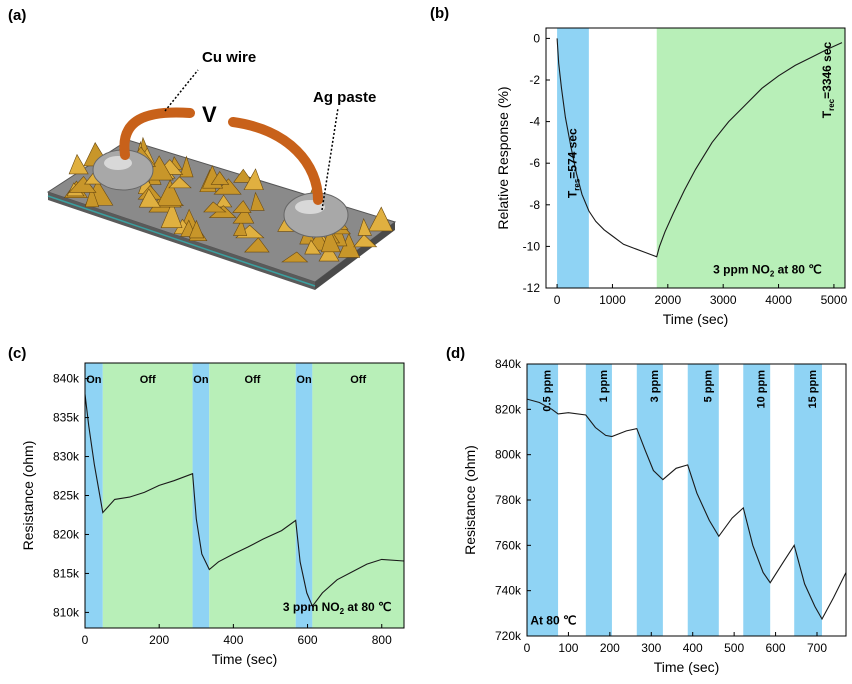 This screenshot has width=852, height=684. What do you see at coordinates (181, 90) in the screenshot?
I see `cu-wire-leader` at bounding box center [181, 90].